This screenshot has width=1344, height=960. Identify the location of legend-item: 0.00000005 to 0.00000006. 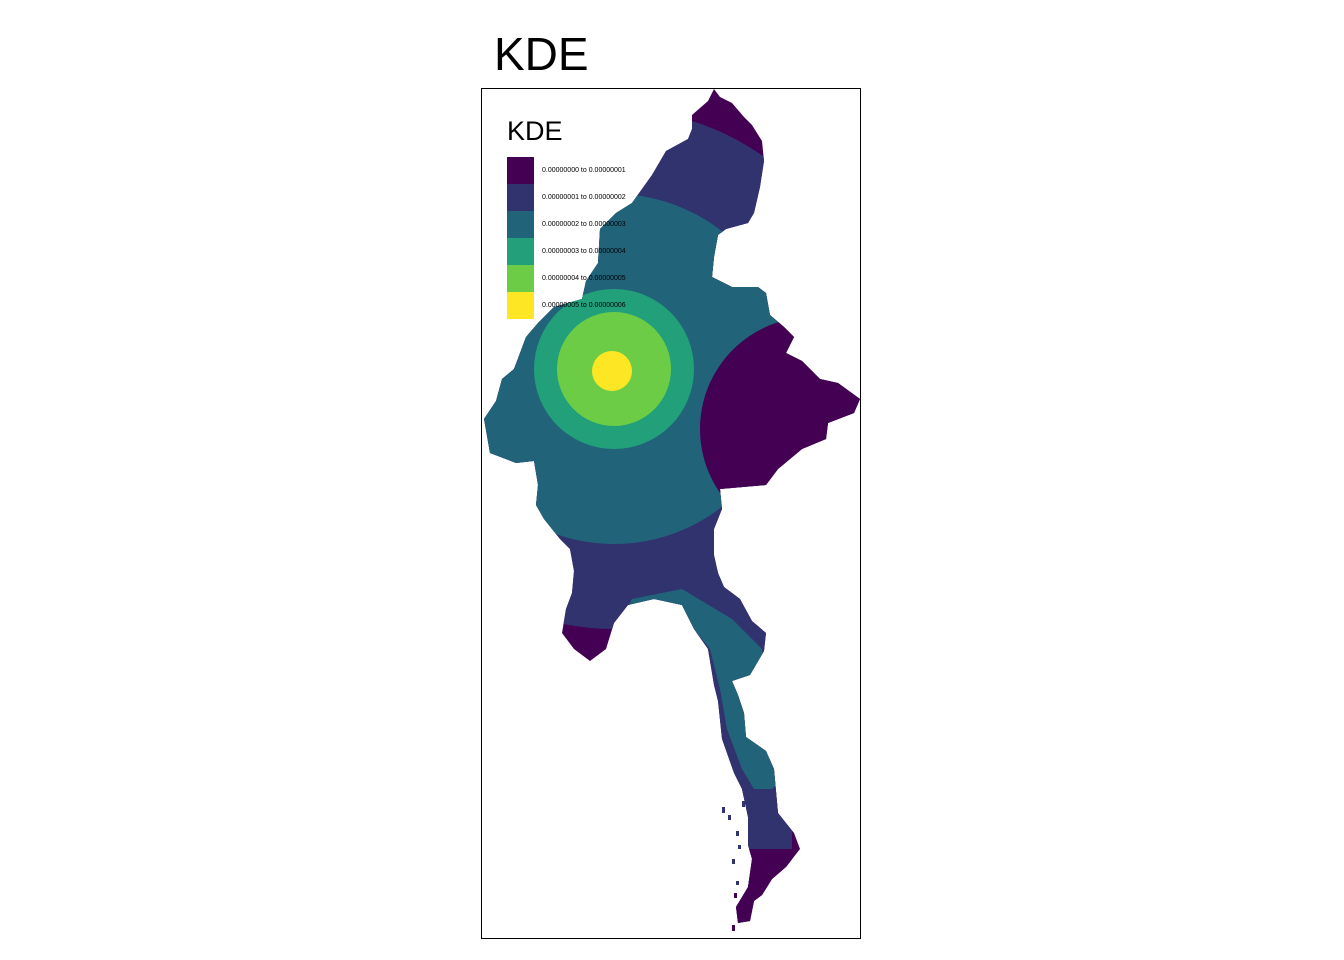
(566, 305).